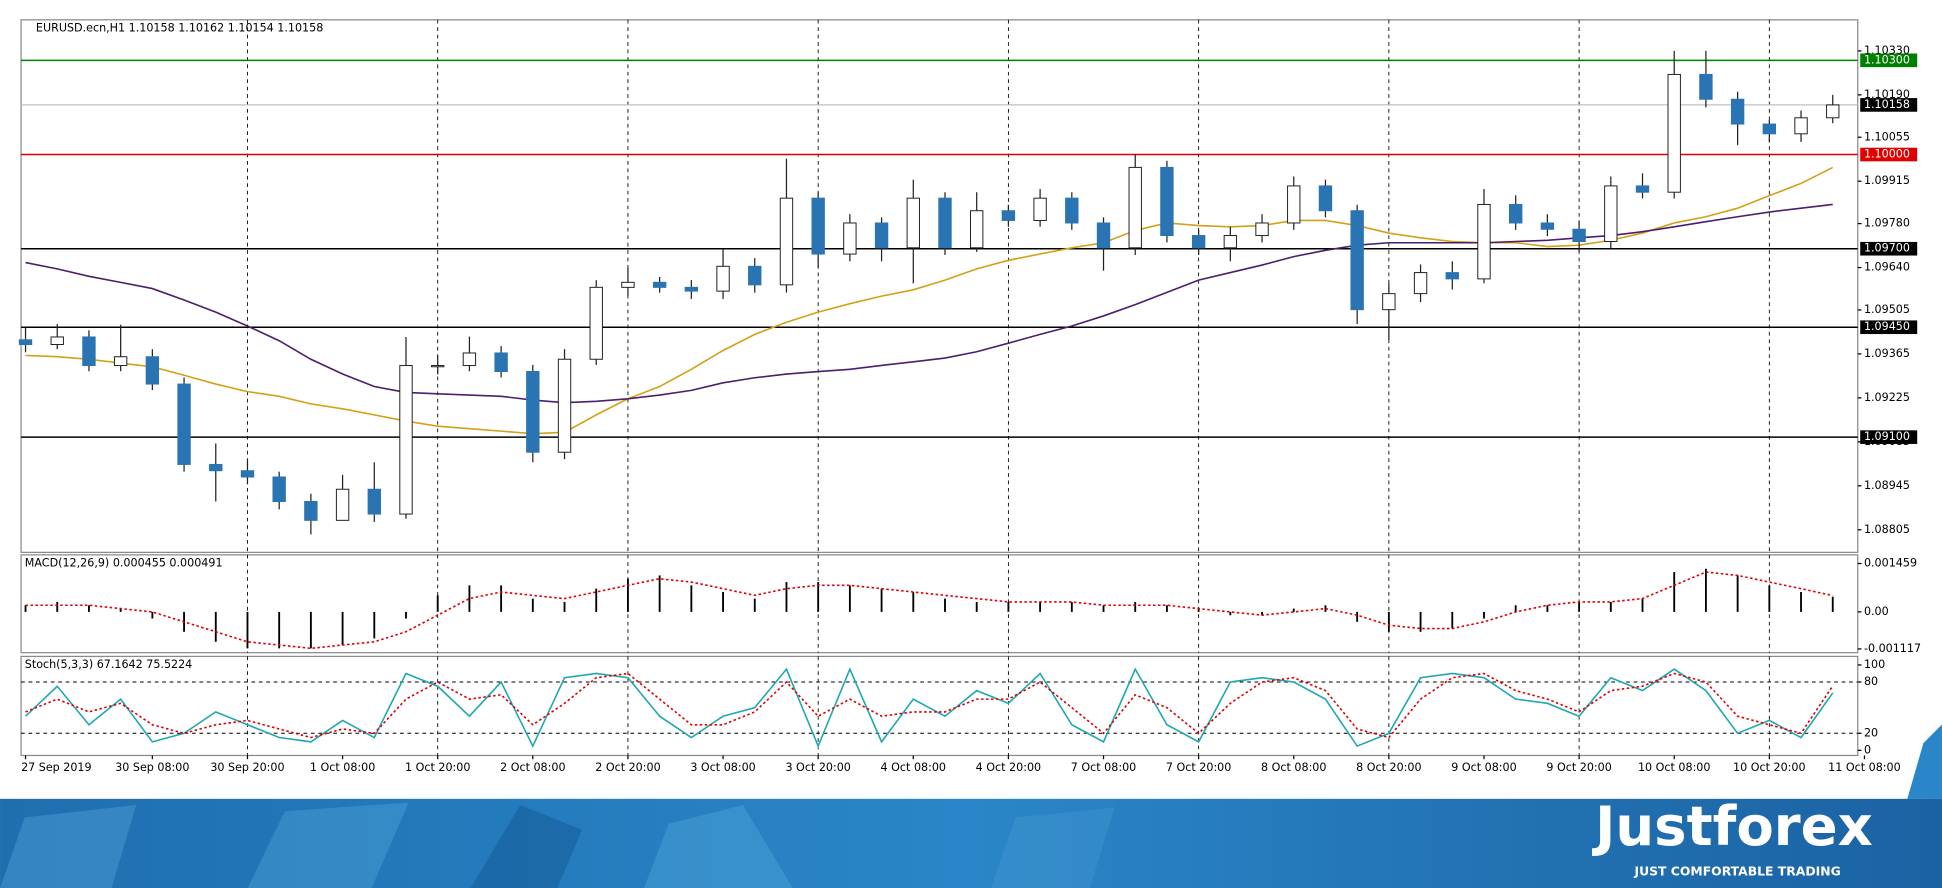 The width and height of the screenshot is (1942, 888). I want to click on x-tick-label: 30 Sep 08:00, so click(152, 767).